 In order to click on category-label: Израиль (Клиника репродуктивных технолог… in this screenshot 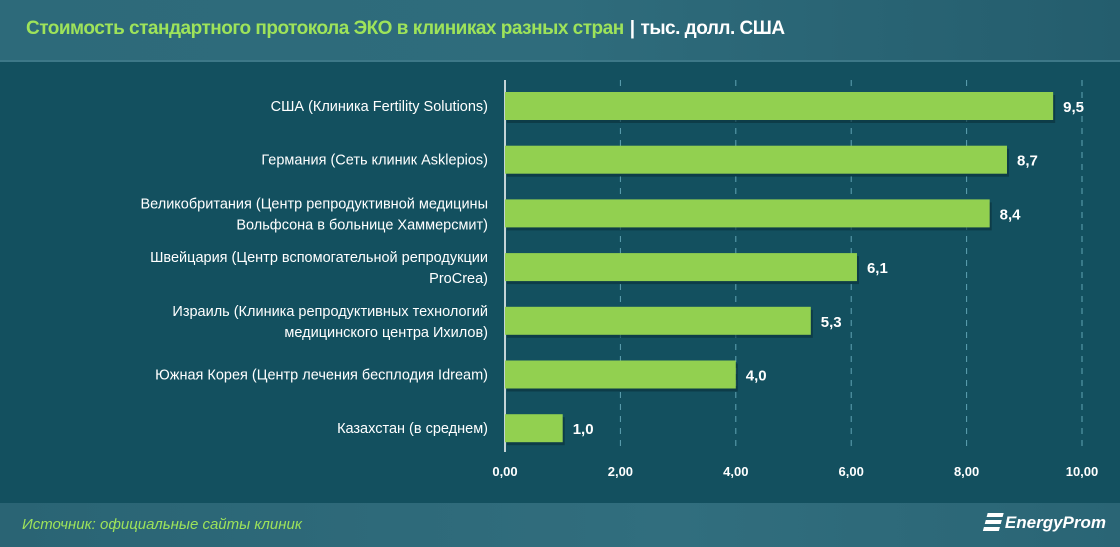, I will do `click(330, 322)`.